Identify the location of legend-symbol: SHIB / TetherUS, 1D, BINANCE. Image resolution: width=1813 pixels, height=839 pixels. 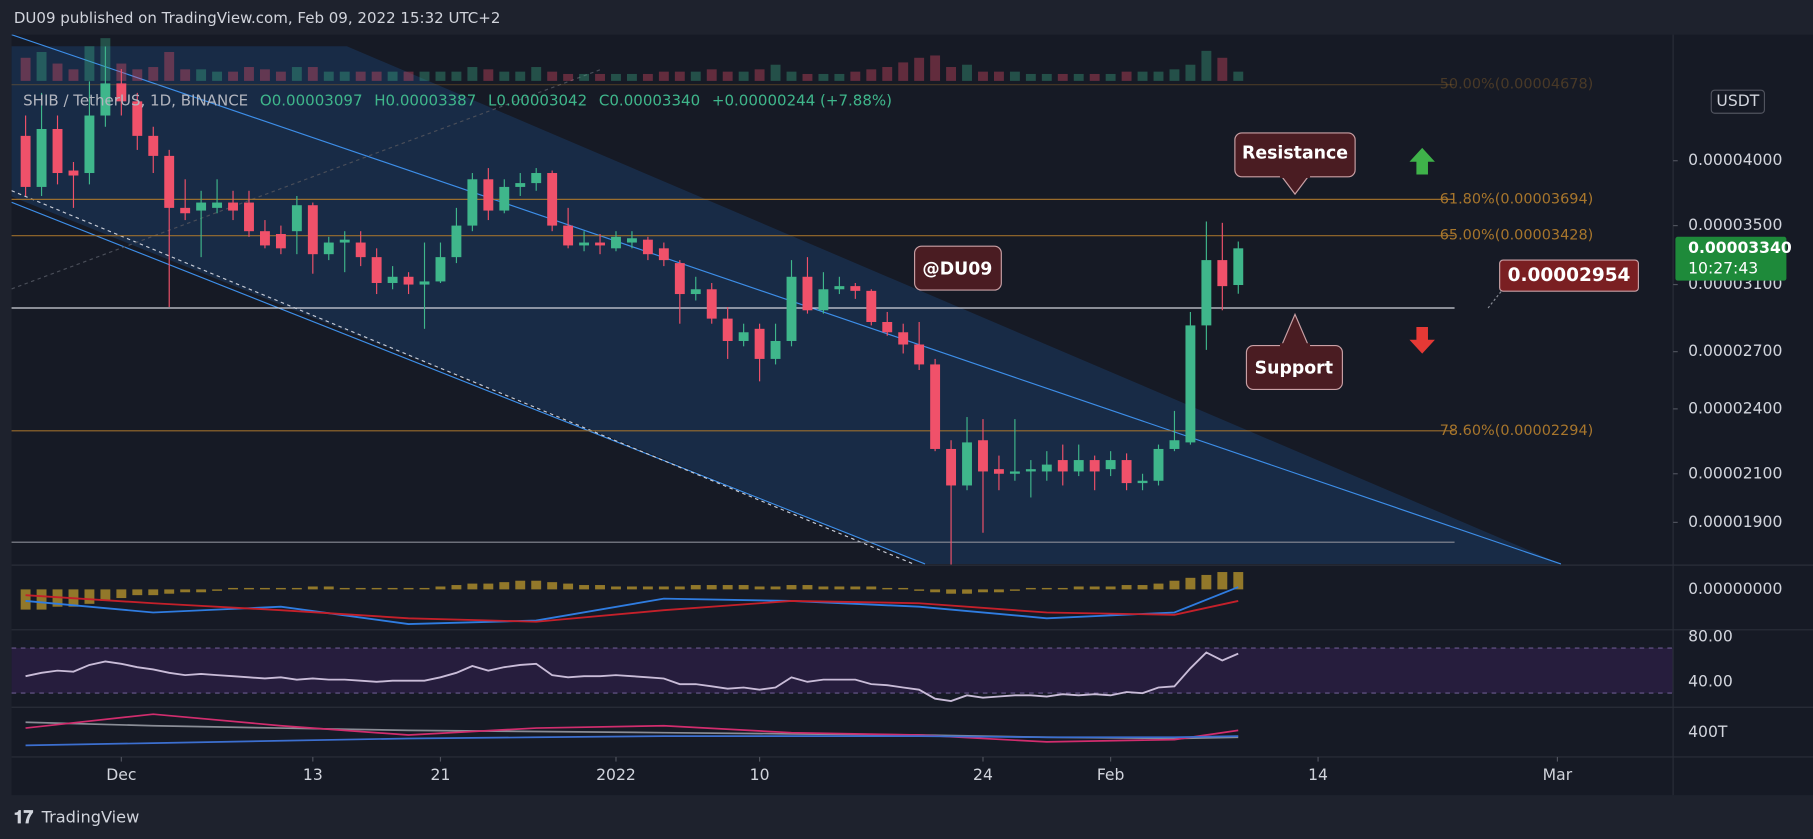
(135, 100).